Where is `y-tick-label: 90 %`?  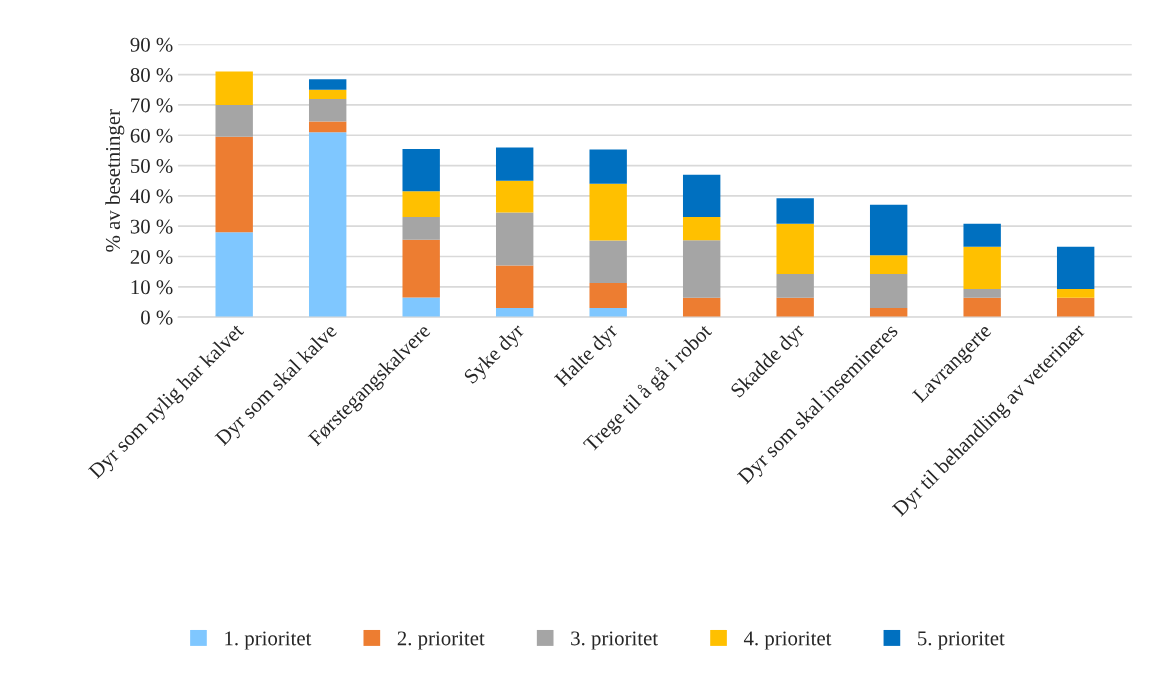
y-tick-label: 90 % is located at coordinates (151, 44).